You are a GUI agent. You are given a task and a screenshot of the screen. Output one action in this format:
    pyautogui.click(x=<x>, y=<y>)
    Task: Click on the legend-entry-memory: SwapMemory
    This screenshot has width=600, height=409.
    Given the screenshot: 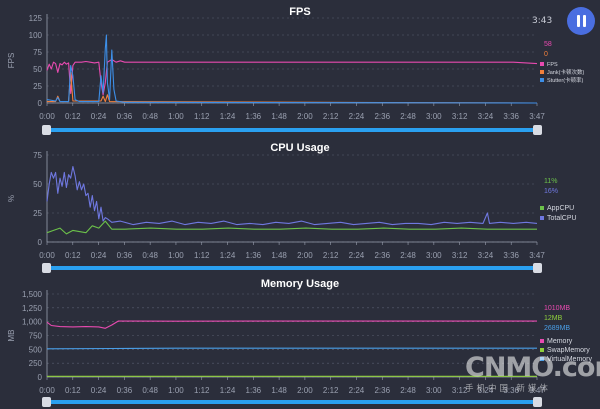 What is the action you would take?
    pyautogui.click(x=568, y=350)
    